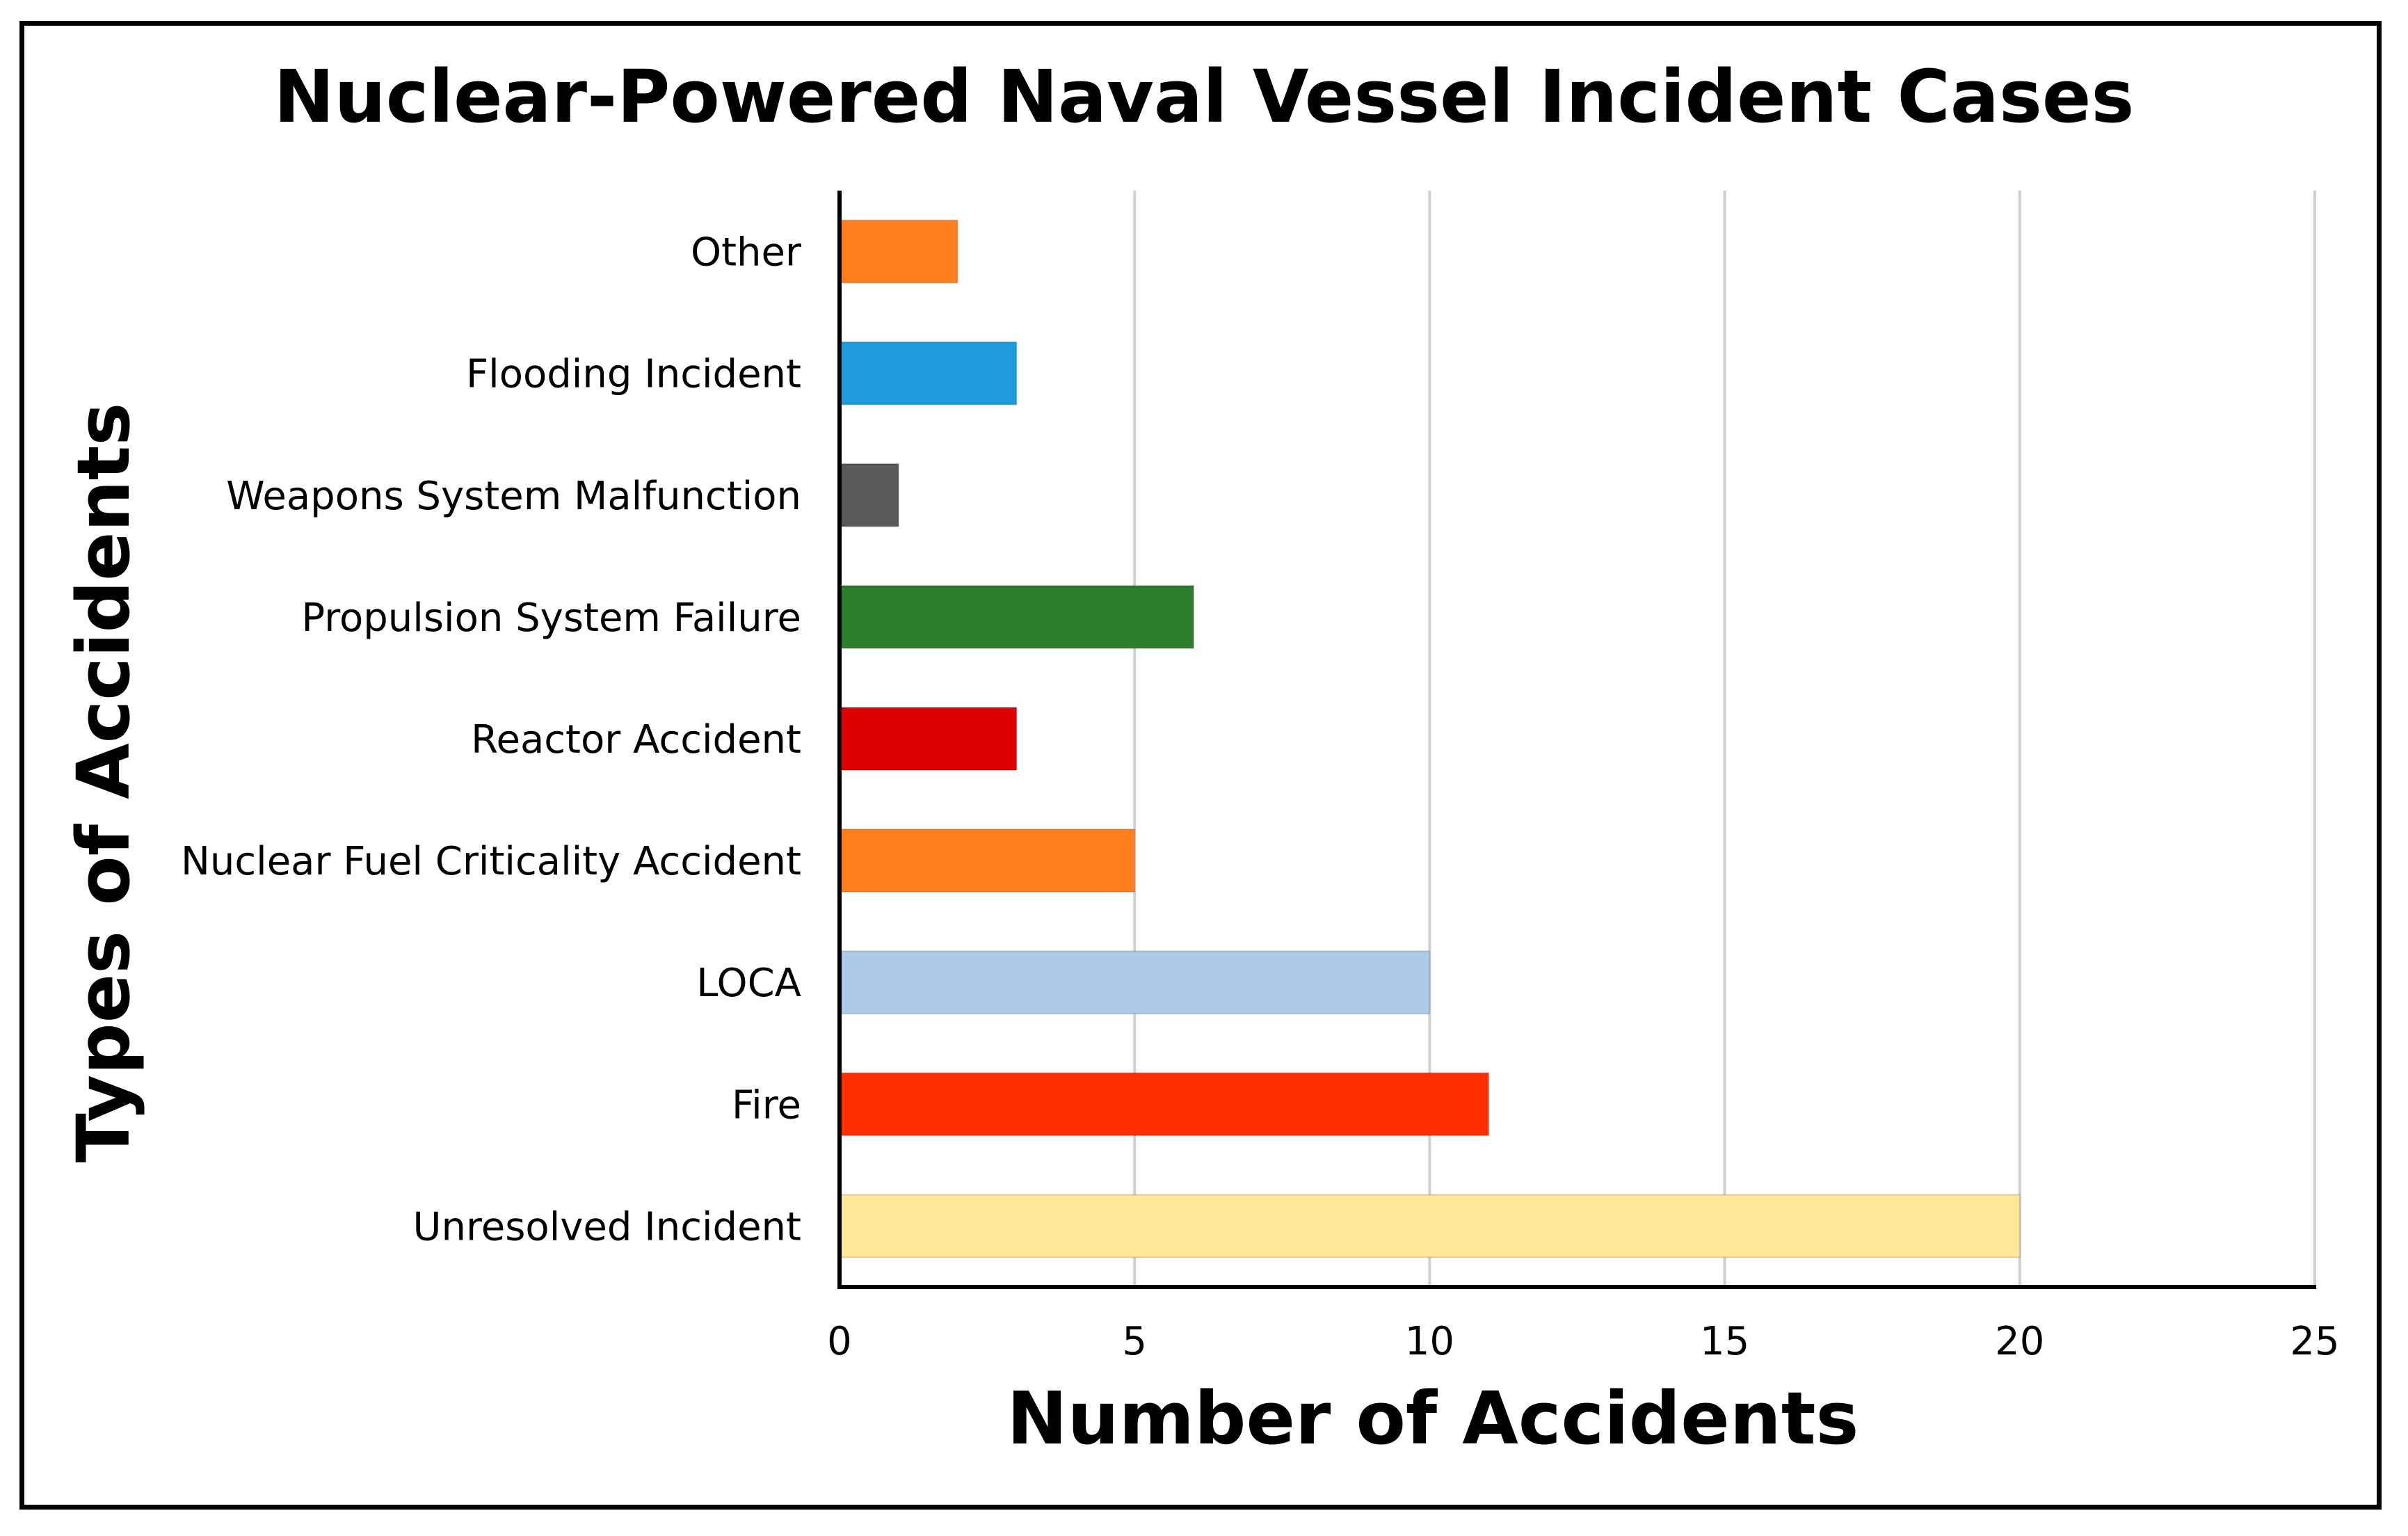 The image size is (2408, 1536). What do you see at coordinates (839, 1341) in the screenshot?
I see `x-tick-label: 0` at bounding box center [839, 1341].